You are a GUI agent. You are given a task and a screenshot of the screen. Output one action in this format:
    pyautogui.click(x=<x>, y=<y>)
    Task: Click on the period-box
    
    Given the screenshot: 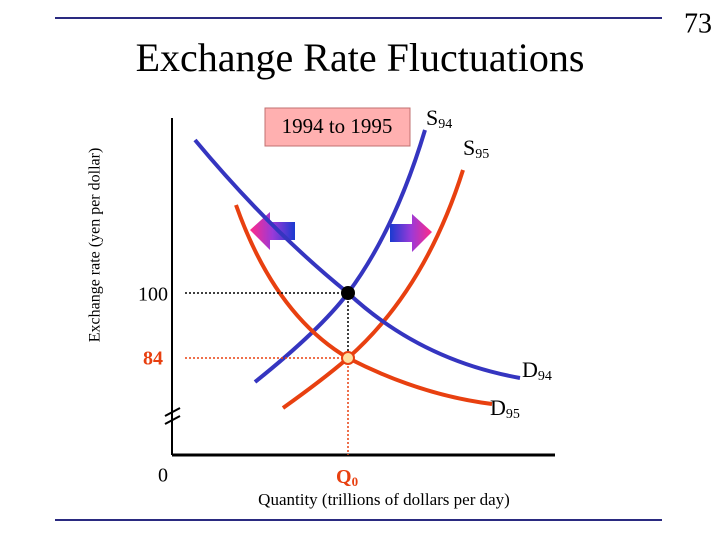 What is the action you would take?
    pyautogui.click(x=337, y=127)
    